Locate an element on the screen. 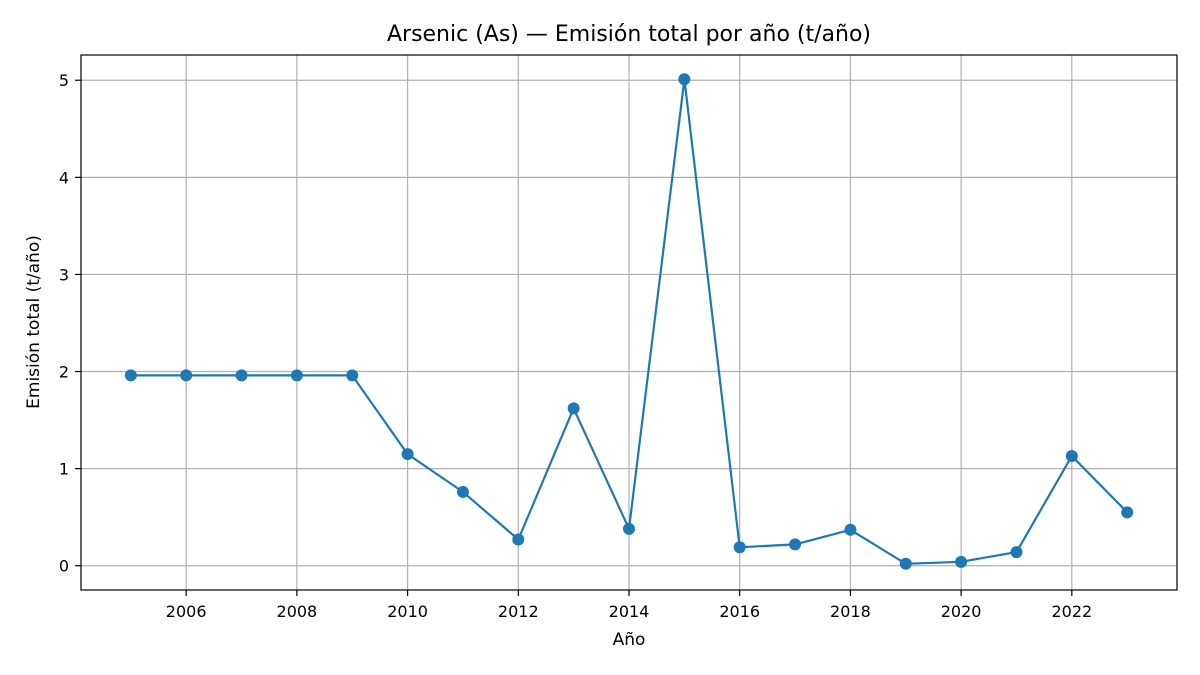 The height and width of the screenshot is (675, 1200). x-tick-label: 2012 is located at coordinates (518, 611).